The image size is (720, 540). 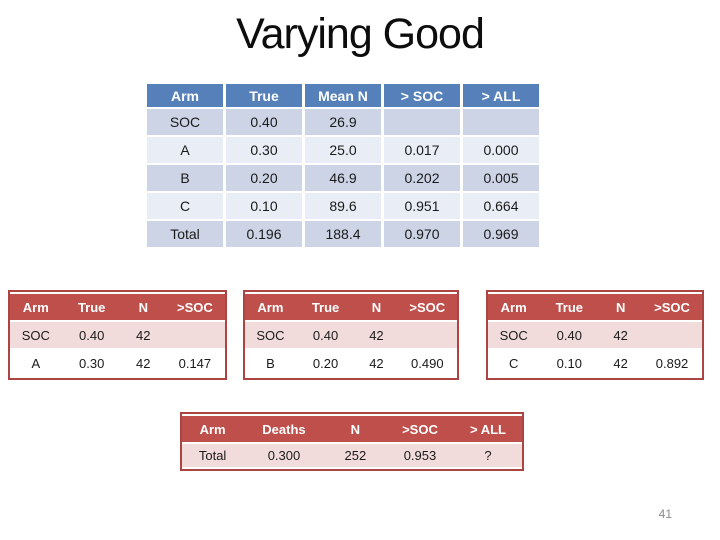 I want to click on table-cell: 0.300, so click(x=284, y=455).